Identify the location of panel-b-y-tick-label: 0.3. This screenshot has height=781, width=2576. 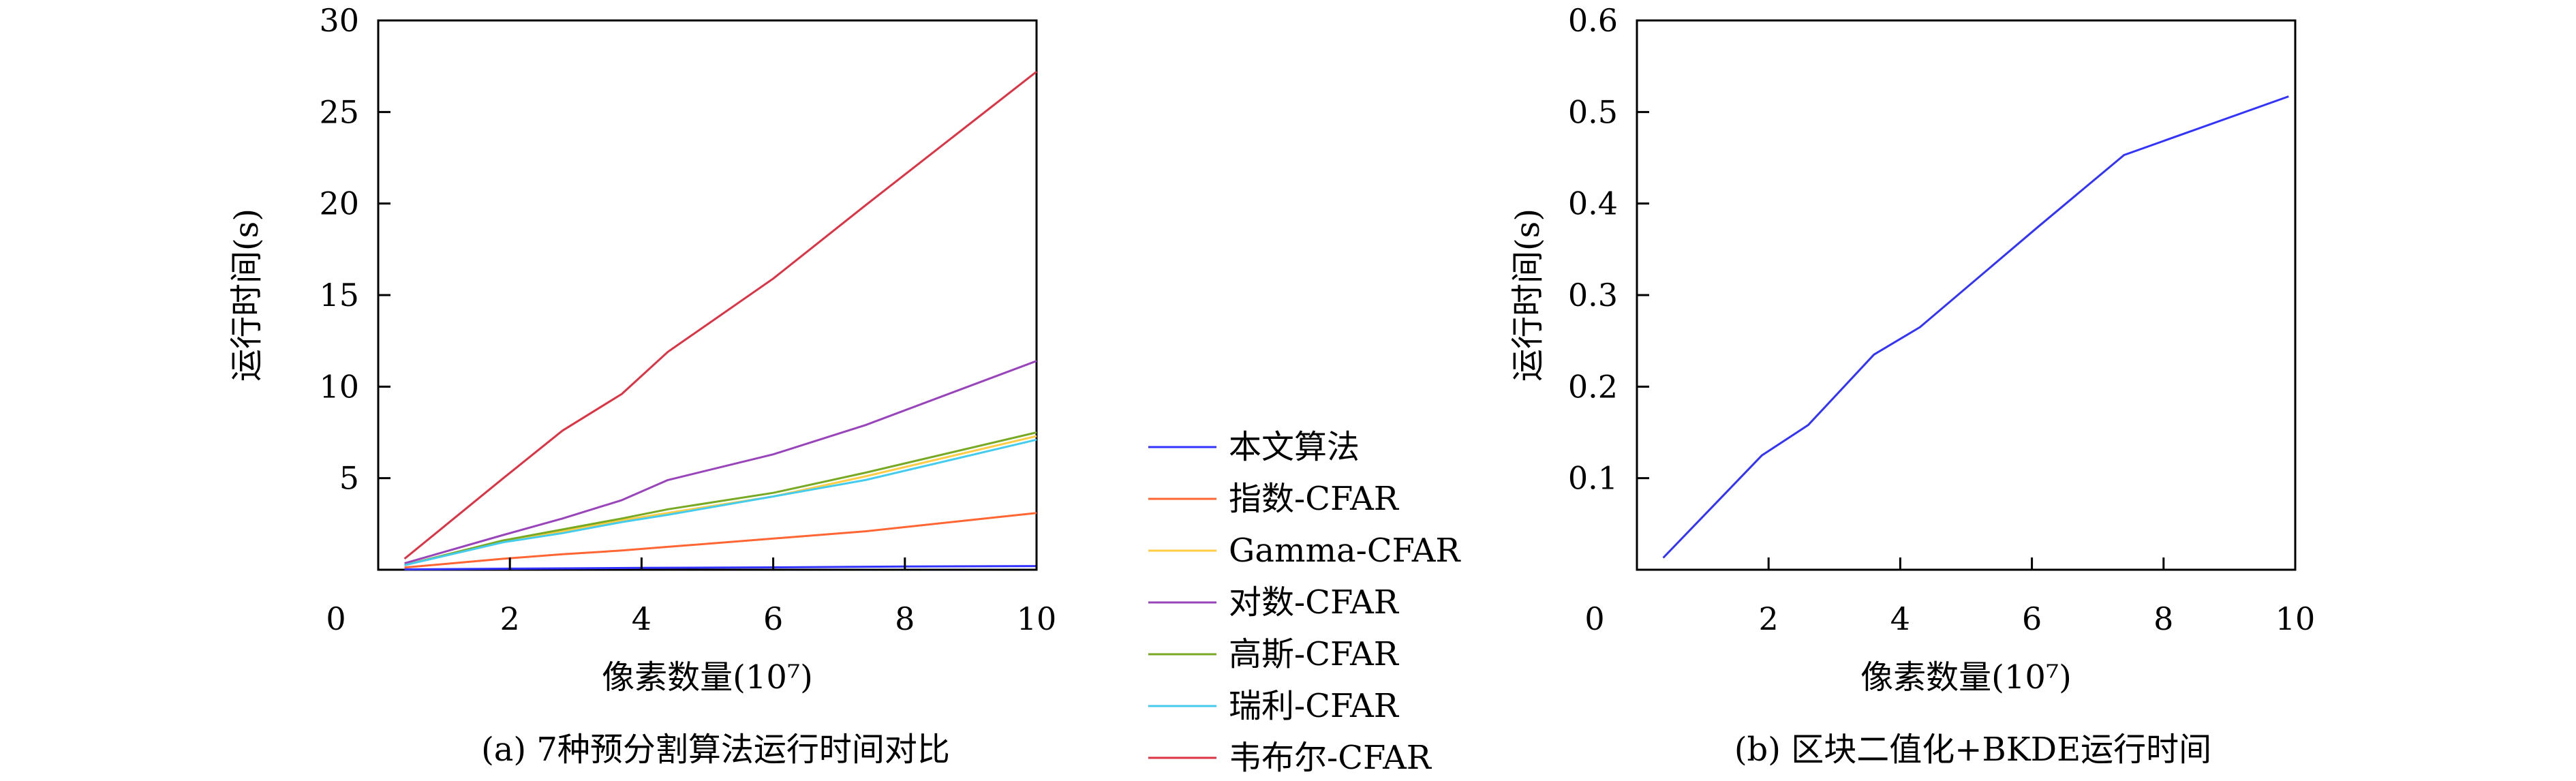
(1593, 295).